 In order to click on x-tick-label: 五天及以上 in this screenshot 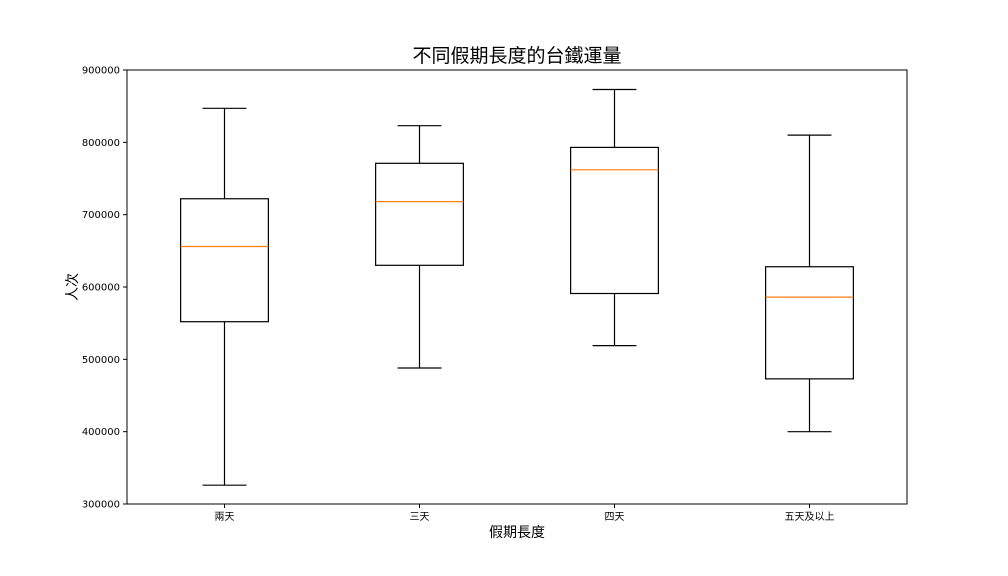, I will do `click(810, 517)`.